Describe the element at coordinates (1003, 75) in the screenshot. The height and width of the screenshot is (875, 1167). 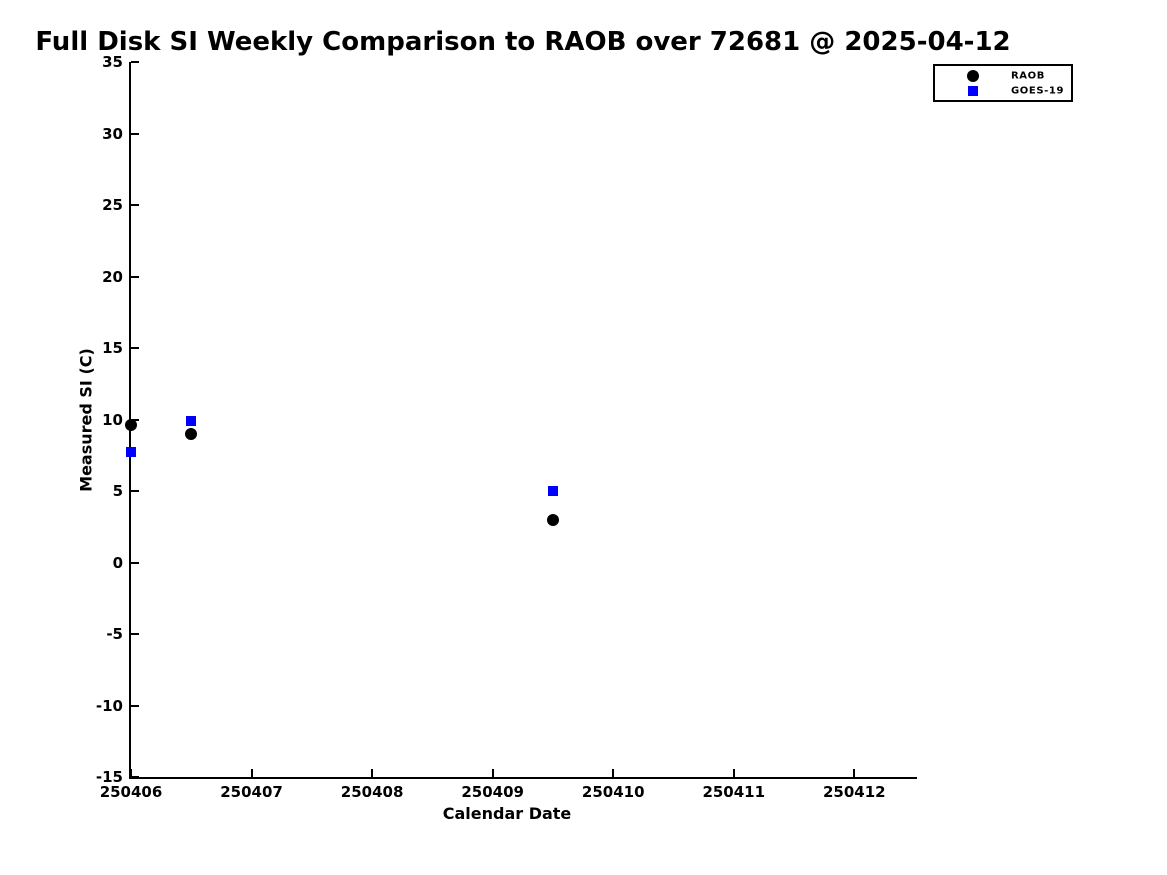
I see `legend-item: RAOB` at that location.